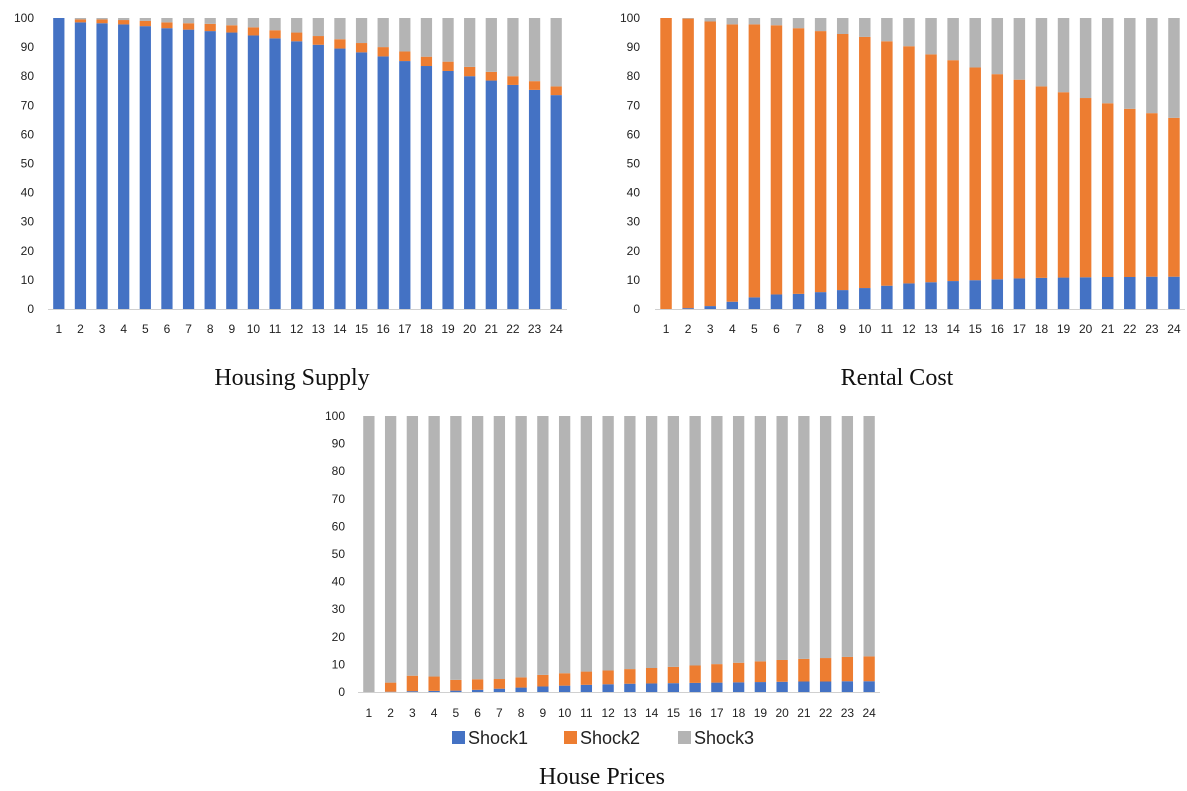 This screenshot has width=1187, height=791. What do you see at coordinates (254, 329) in the screenshot?
I see `x-tick-label: 10` at bounding box center [254, 329].